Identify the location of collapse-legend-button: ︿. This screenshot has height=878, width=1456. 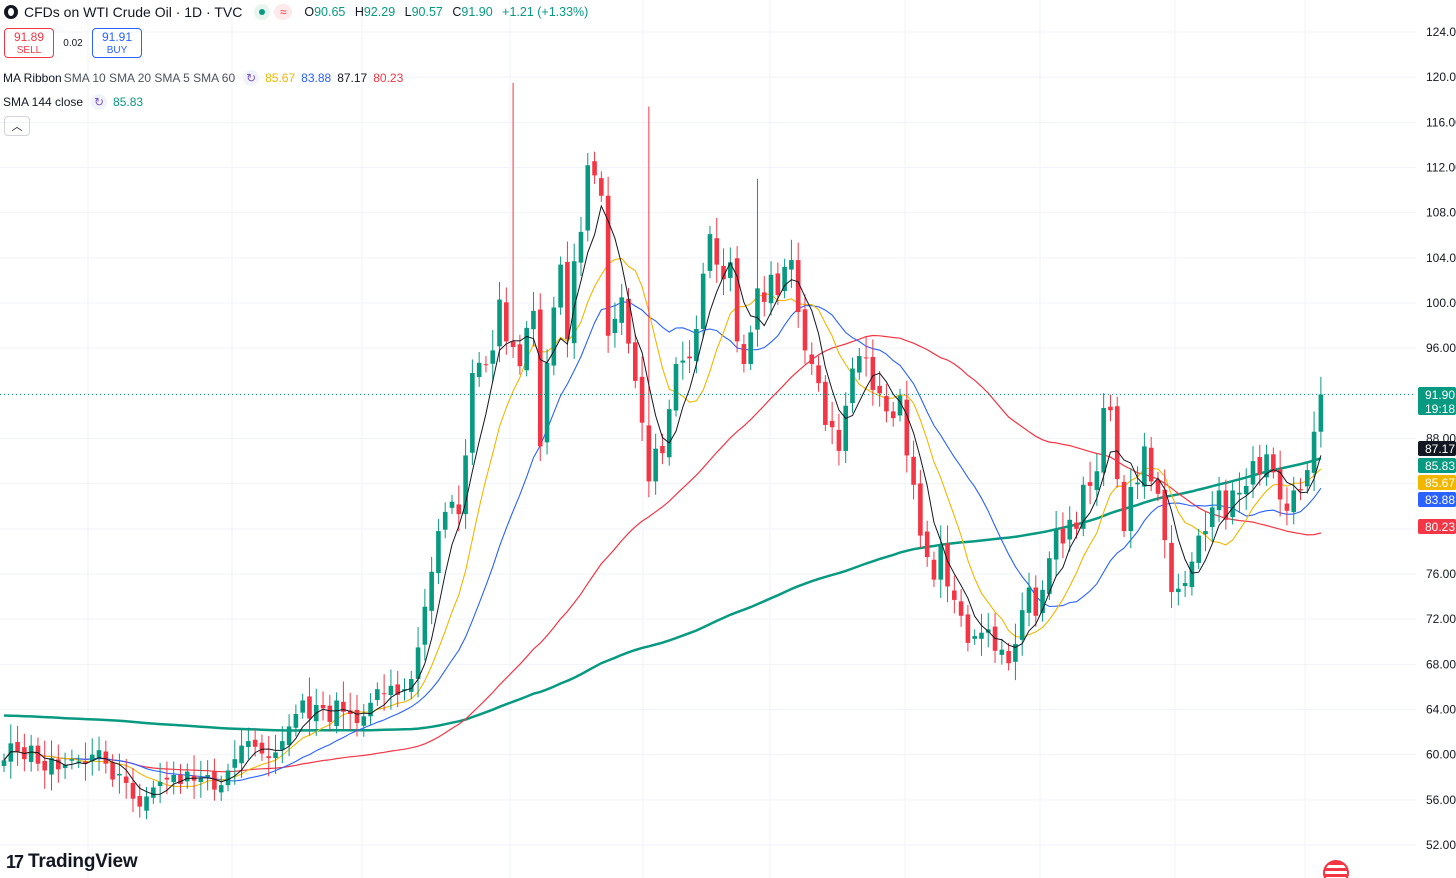
(17, 126).